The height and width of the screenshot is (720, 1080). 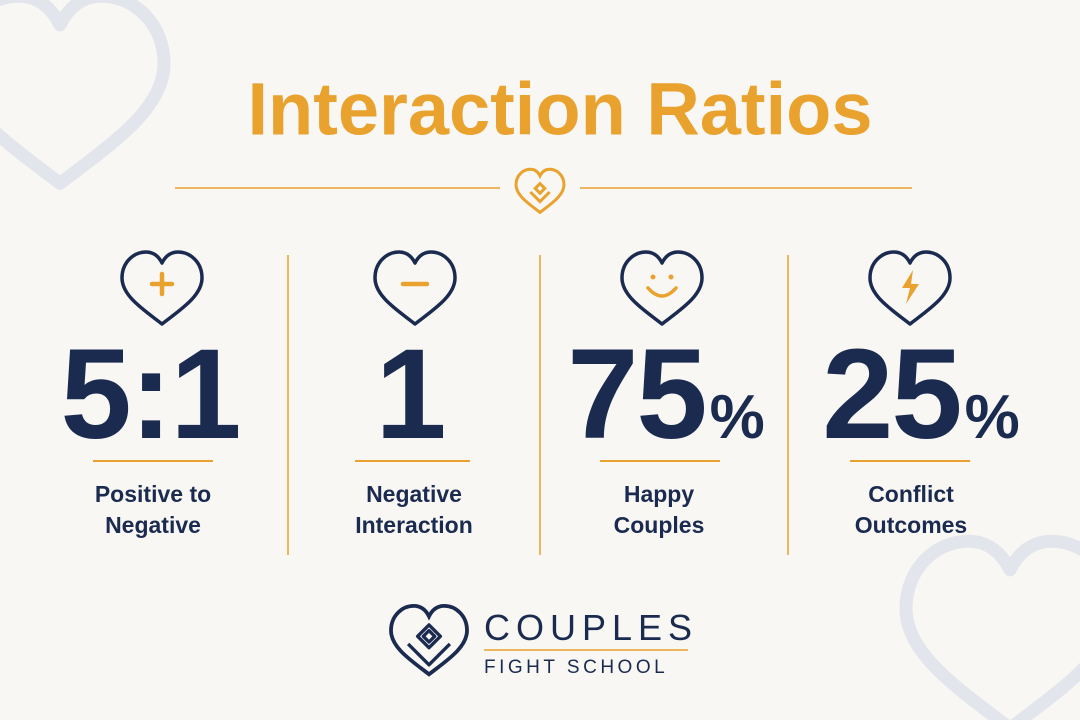 What do you see at coordinates (560, 109) in the screenshot?
I see `title: Interaction Ratios` at bounding box center [560, 109].